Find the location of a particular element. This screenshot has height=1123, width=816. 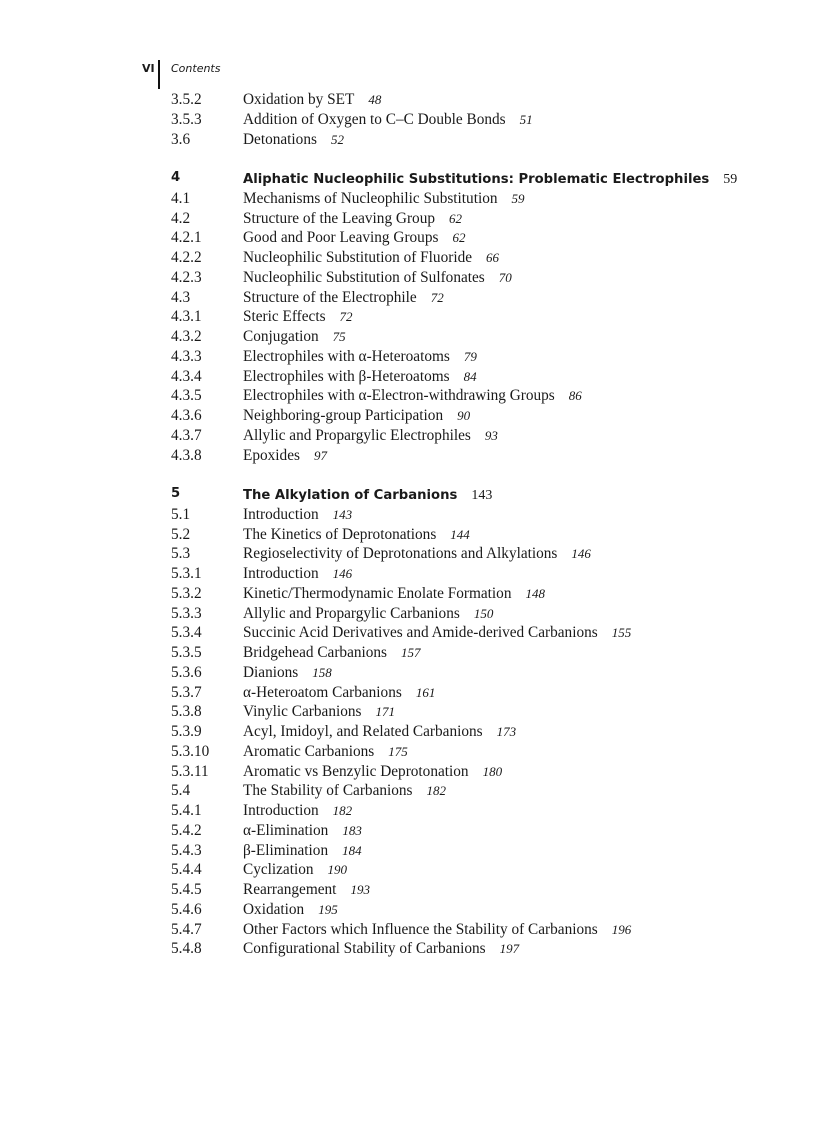

entry-title: α-Heteroatom Carbanions is located at coordinates (322, 692).